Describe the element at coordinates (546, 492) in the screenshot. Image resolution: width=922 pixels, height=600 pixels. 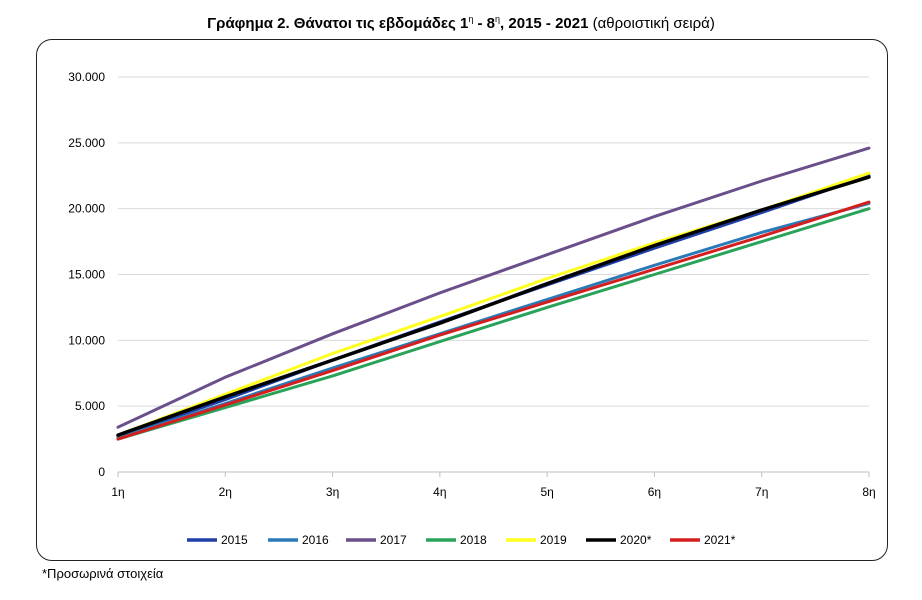
I see `x-tick-label: 5η` at that location.